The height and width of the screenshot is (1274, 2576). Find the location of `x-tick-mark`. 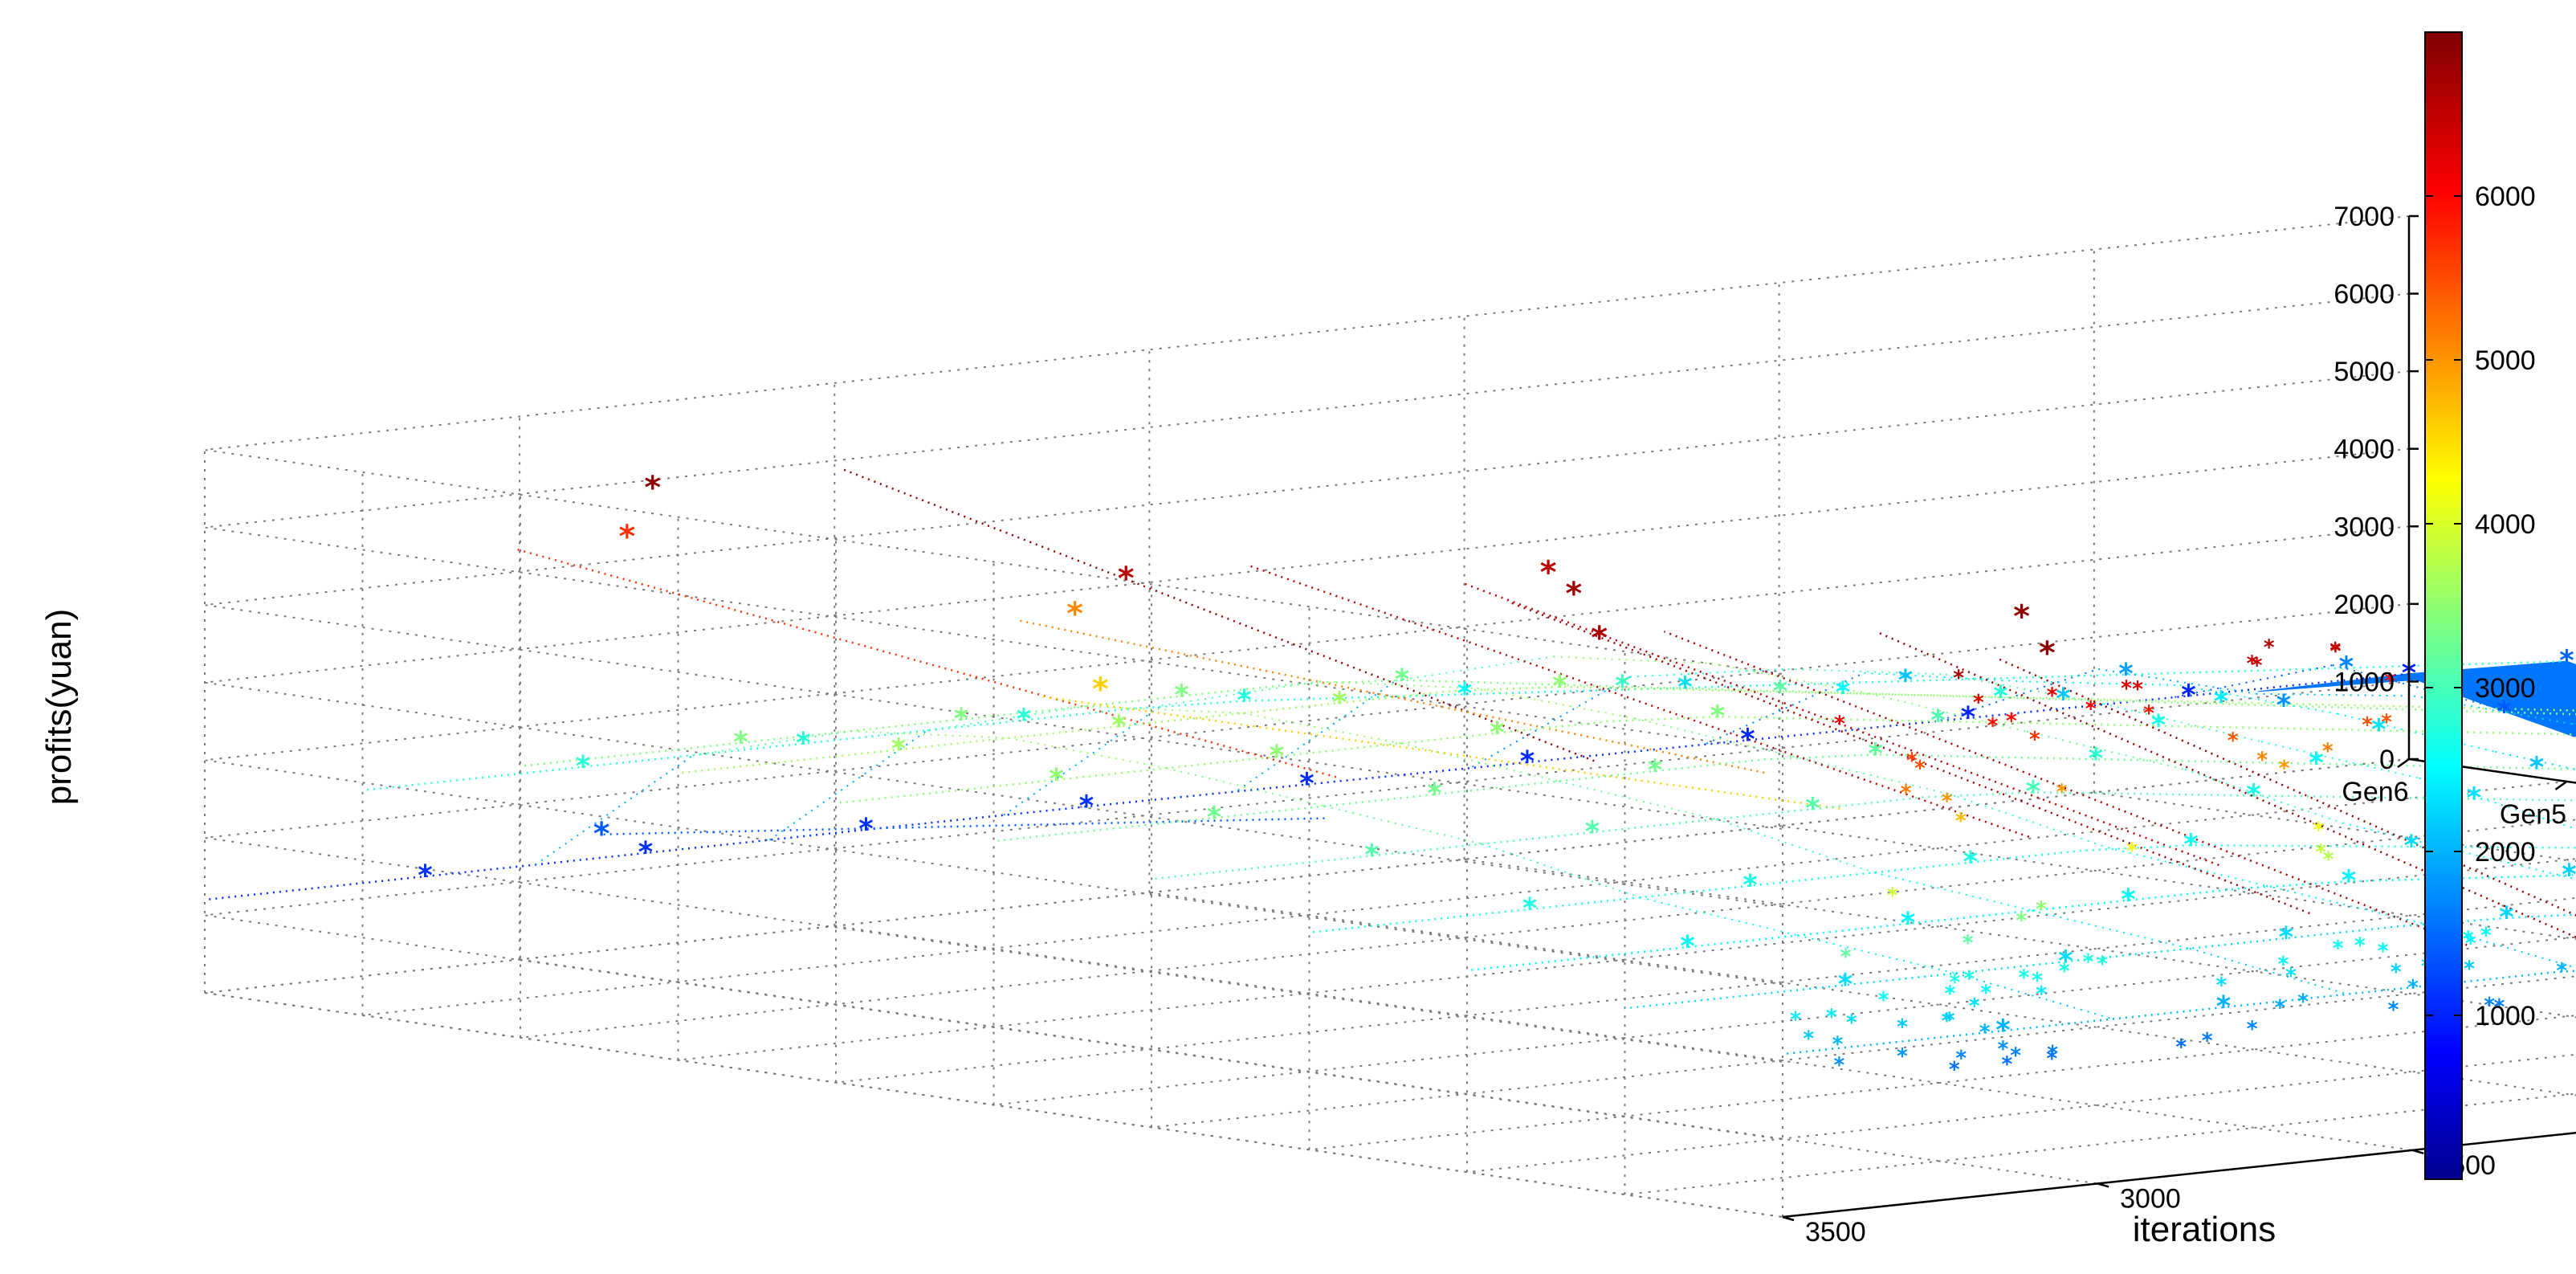

x-tick-mark is located at coordinates (2561, 785).